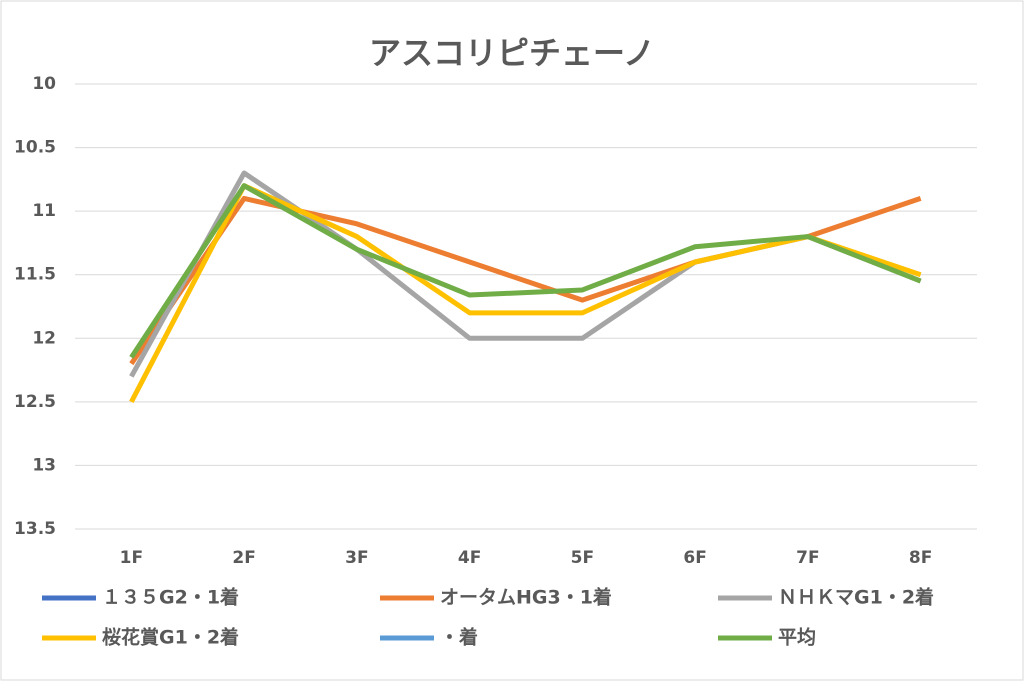  What do you see at coordinates (807, 558) in the screenshot?
I see `x-tick-label: 7F` at bounding box center [807, 558].